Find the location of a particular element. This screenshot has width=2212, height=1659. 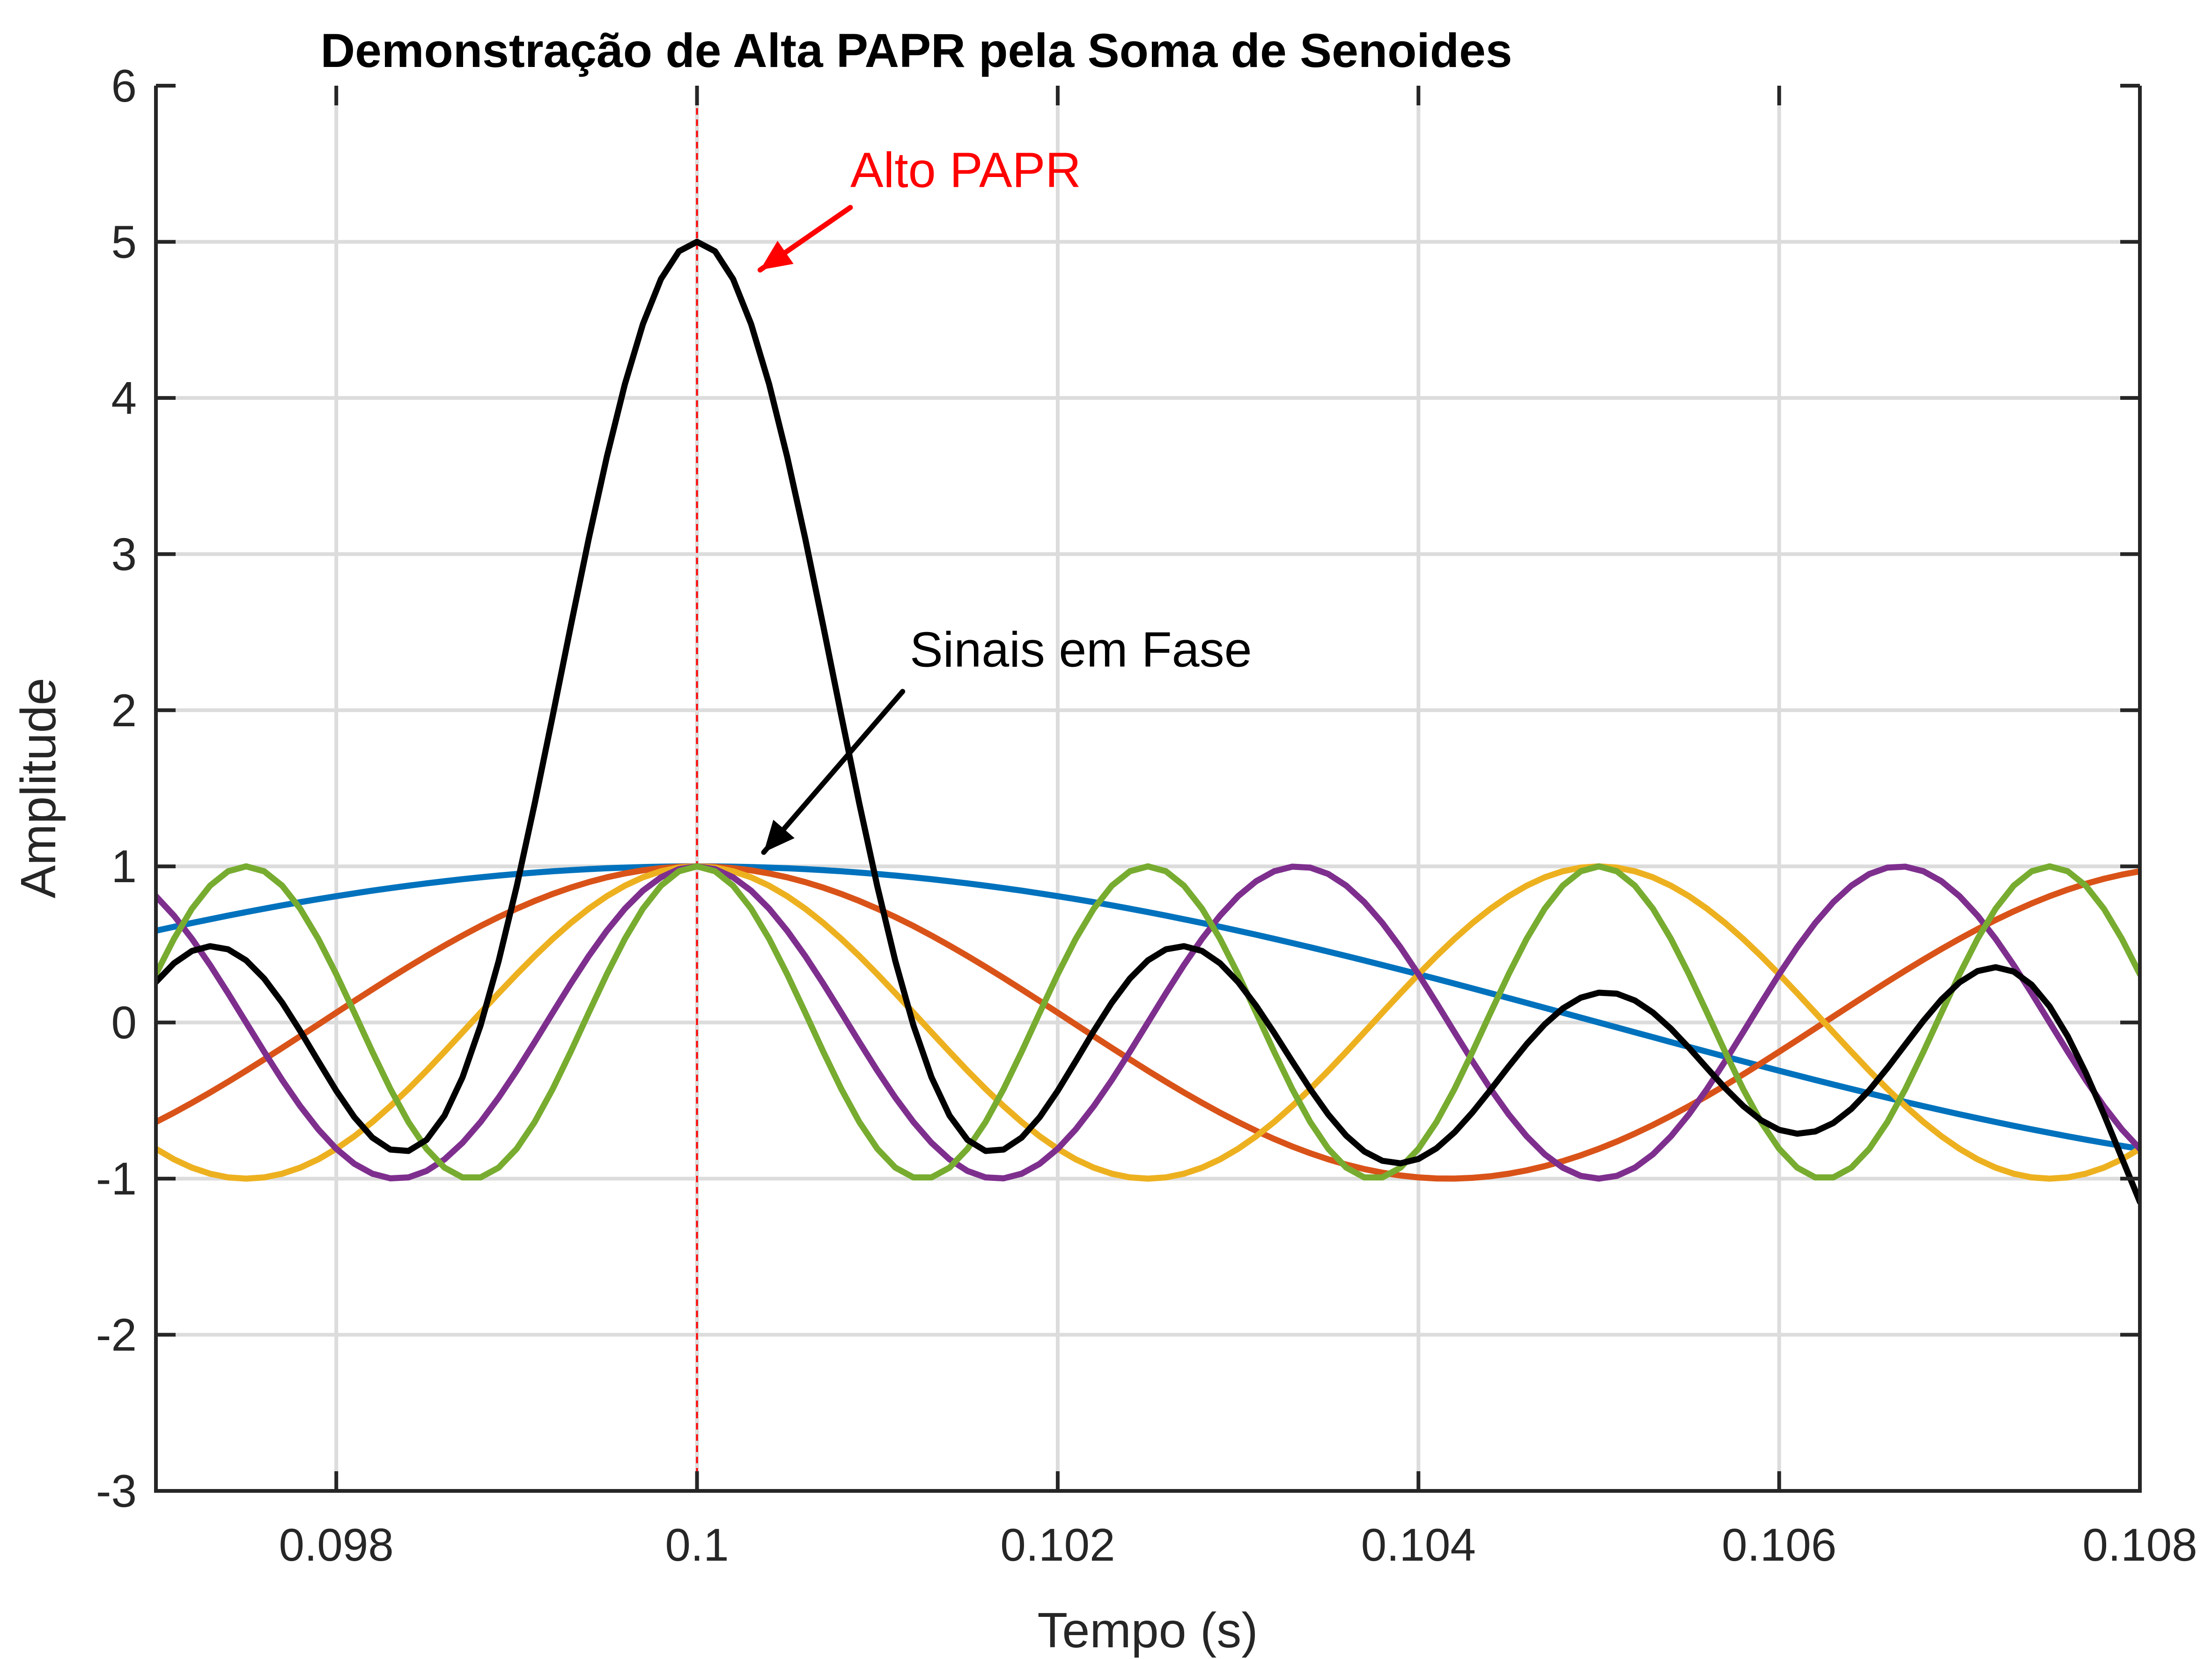

y-tick-label: -2 is located at coordinates (116, 1335).